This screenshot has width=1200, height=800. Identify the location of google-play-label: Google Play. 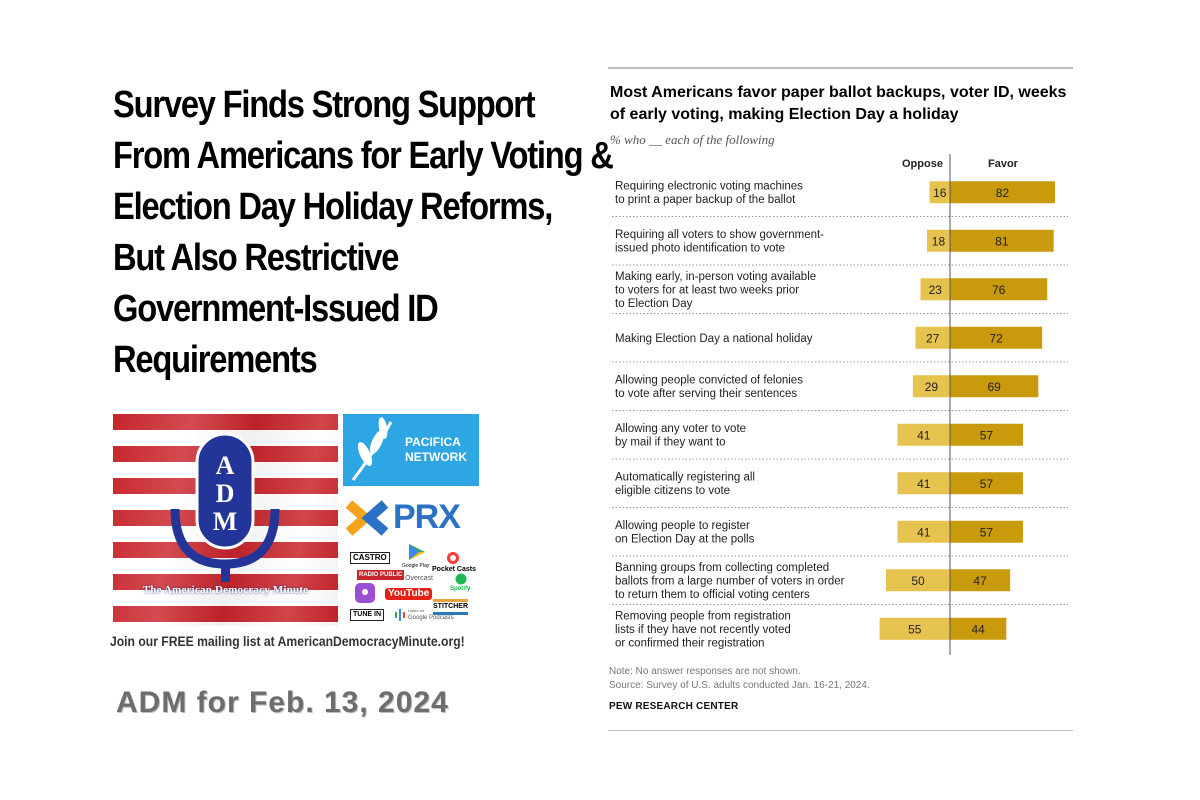
(416, 566).